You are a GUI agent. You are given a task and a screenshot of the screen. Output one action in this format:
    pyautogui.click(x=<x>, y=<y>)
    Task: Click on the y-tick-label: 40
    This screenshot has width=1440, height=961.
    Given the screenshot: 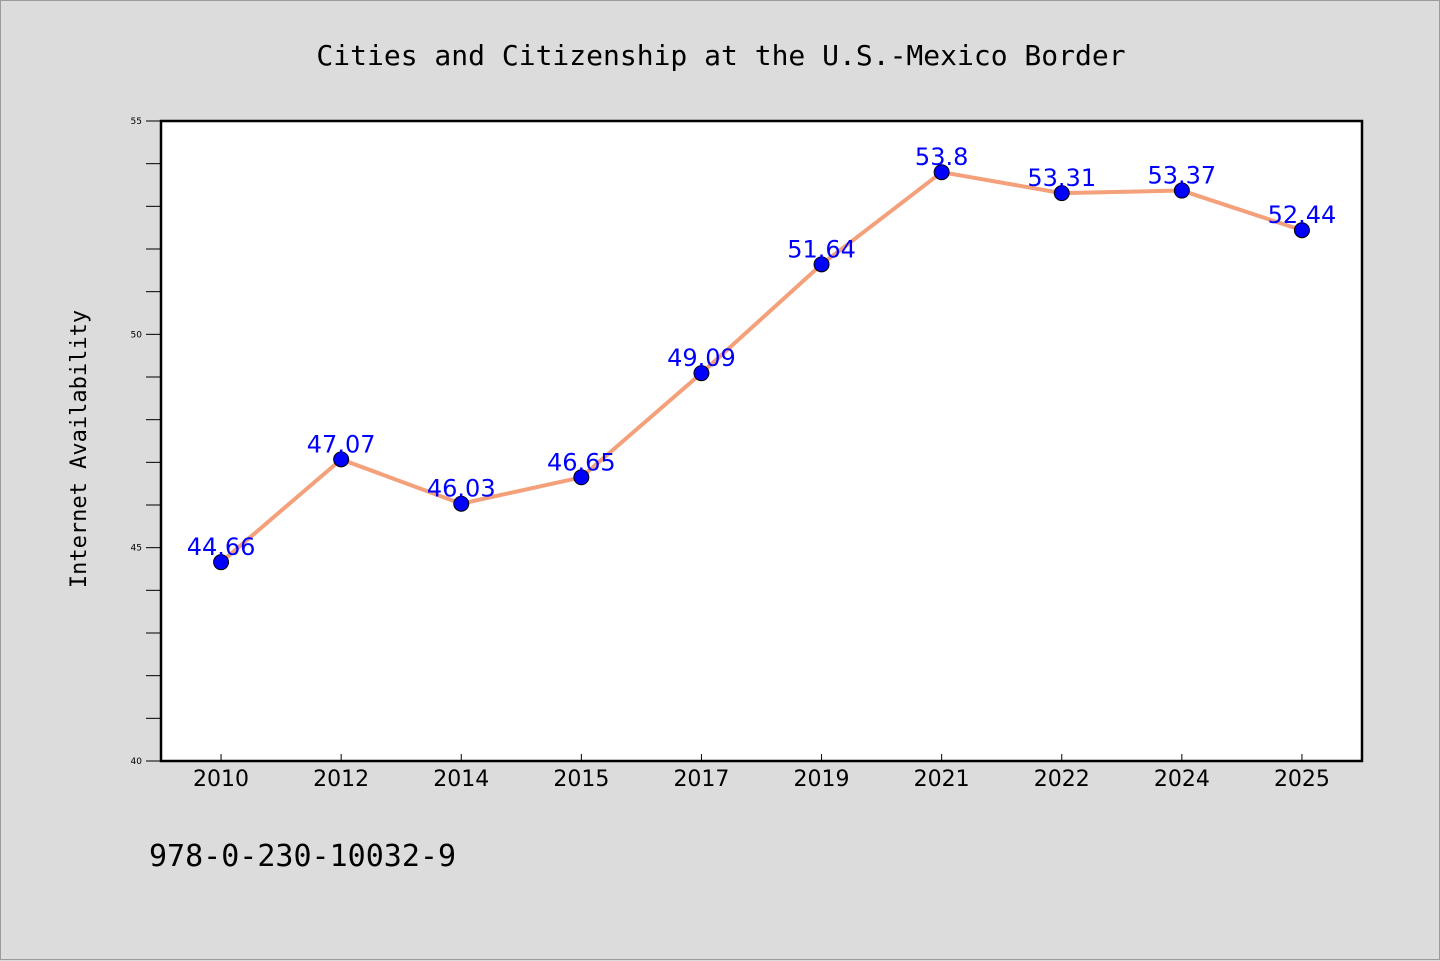 What is the action you would take?
    pyautogui.click(x=137, y=762)
    